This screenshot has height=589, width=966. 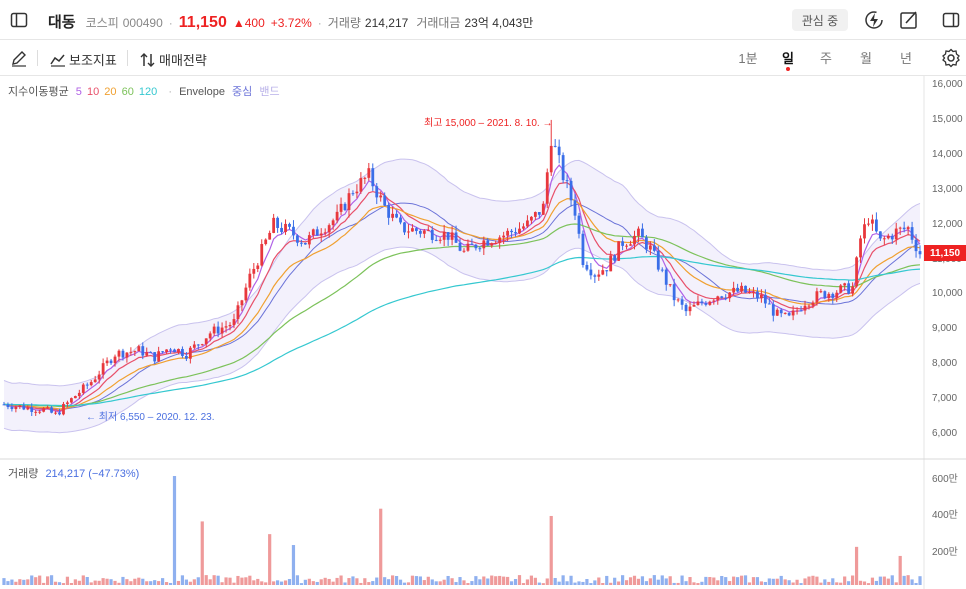 I want to click on edit-note-icon, so click(x=909, y=20).